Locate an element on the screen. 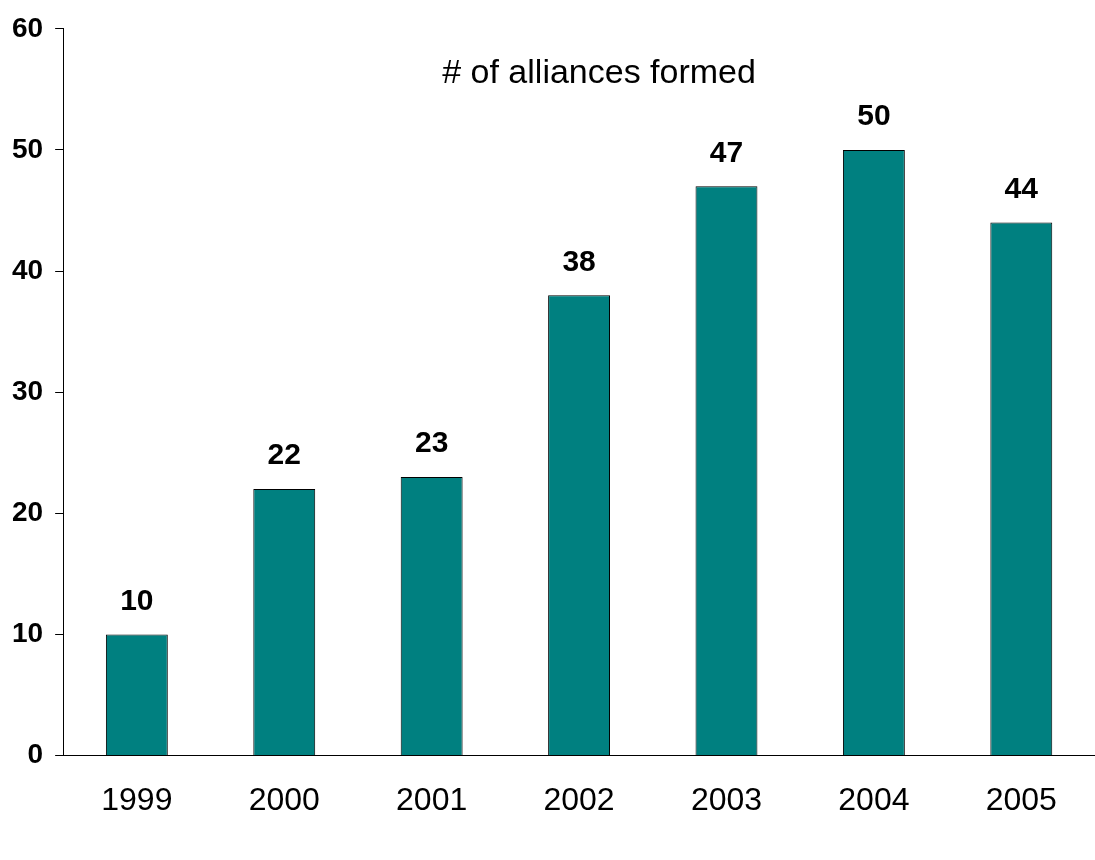 The height and width of the screenshot is (860, 1095). x-tick-label: 2005 is located at coordinates (1021, 798).